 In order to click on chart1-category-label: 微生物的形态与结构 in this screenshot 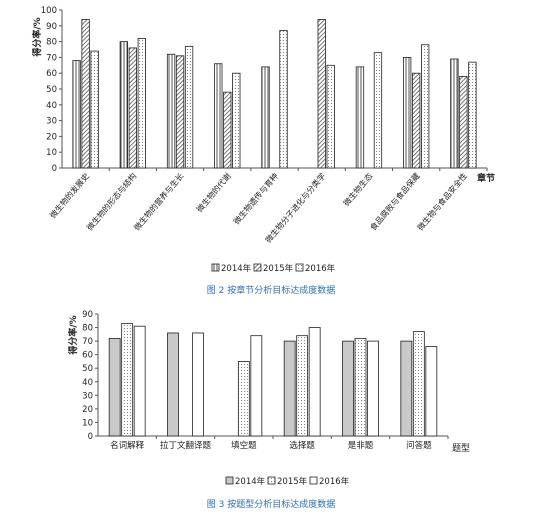, I will do `click(111, 202)`.